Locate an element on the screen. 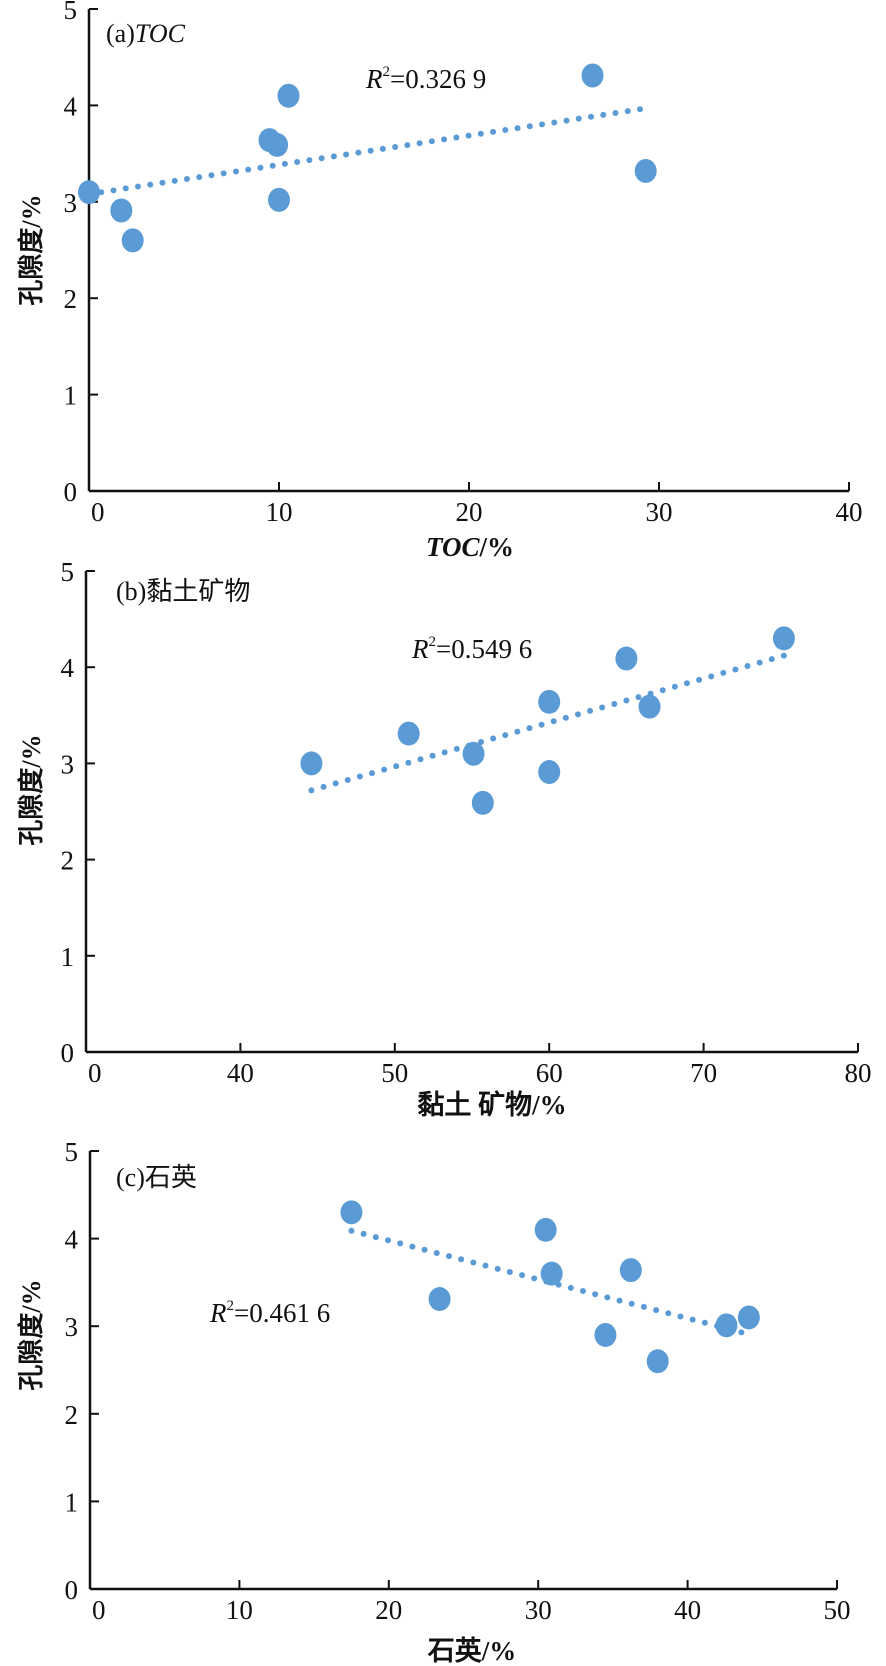 The width and height of the screenshot is (886, 1666). panel-b-y-tick-label: 2 is located at coordinates (68, 861).